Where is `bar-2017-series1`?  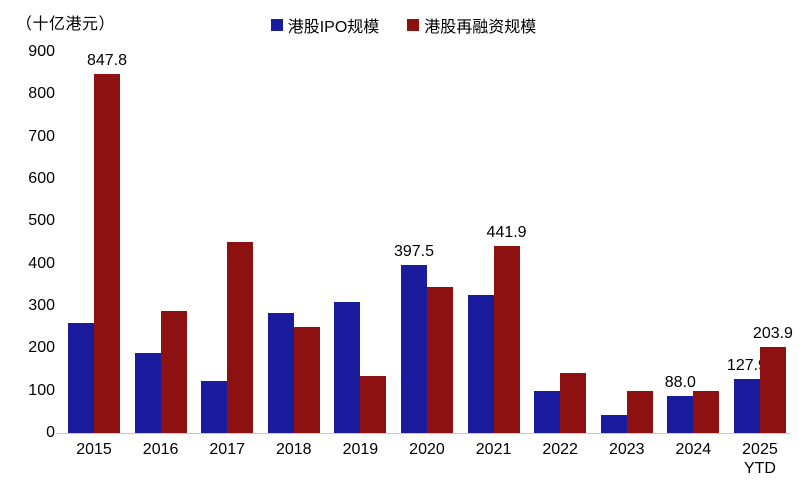
bar-2017-series1 is located at coordinates (240, 337).